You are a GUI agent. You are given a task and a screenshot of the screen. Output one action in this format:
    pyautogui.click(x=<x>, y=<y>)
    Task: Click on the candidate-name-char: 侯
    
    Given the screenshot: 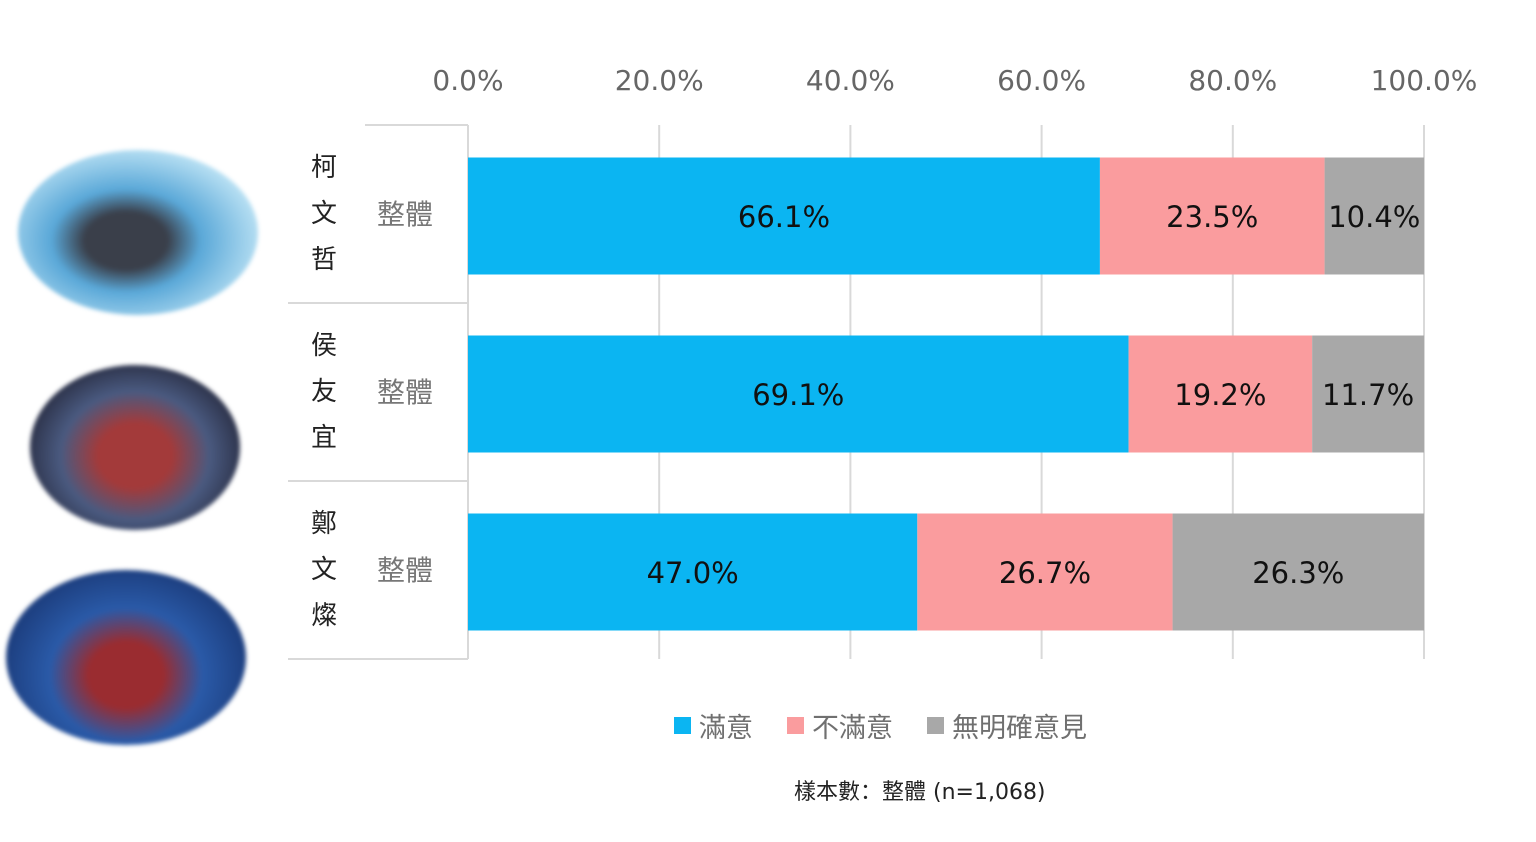 What is the action you would take?
    pyautogui.click(x=324, y=346)
    